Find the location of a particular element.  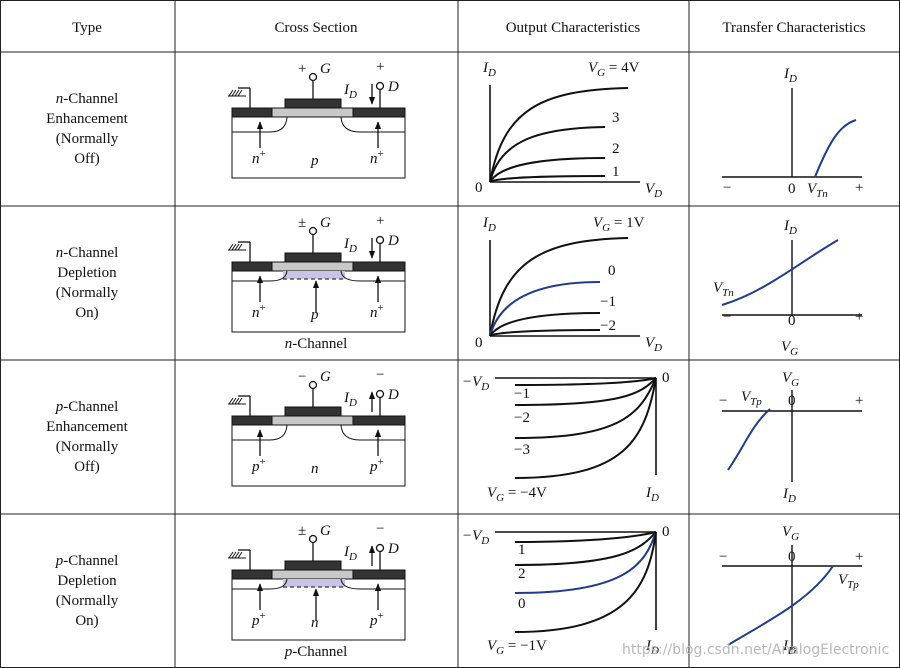

label: VD is located at coordinates (653, 344).